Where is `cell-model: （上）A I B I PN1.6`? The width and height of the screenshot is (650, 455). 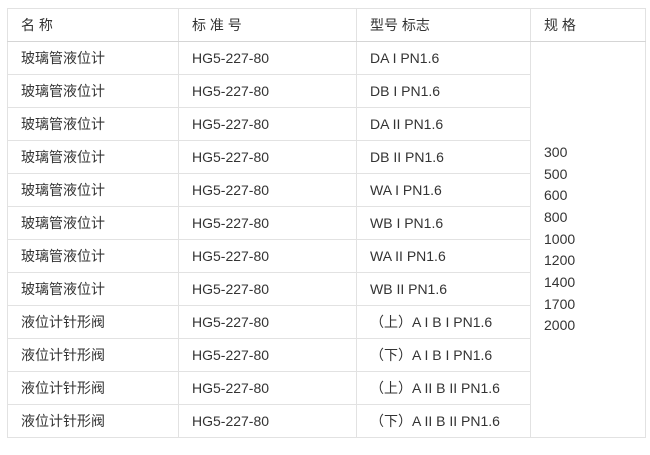 cell-model: （上）A I B I PN1.6 is located at coordinates (443, 322).